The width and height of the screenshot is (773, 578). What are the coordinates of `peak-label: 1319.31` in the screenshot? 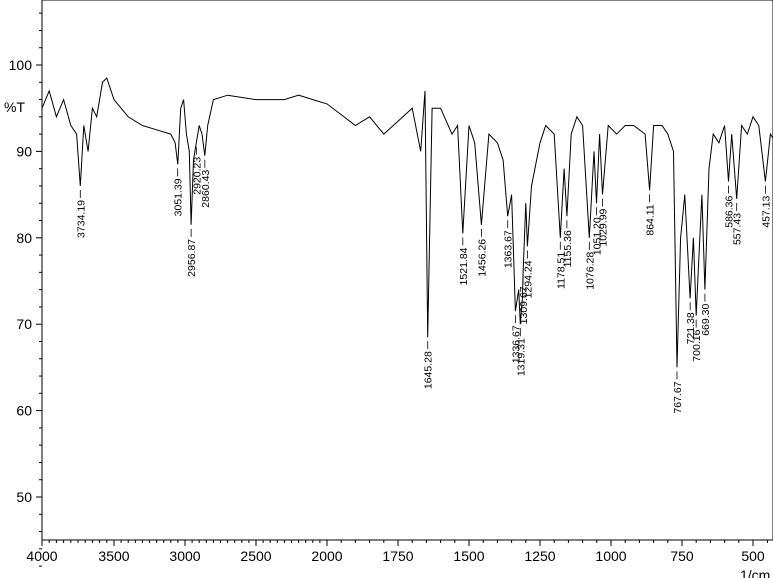 It's located at (521, 357).